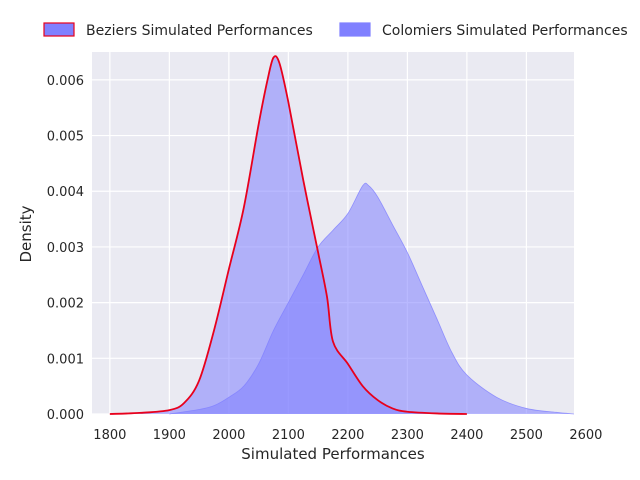 This screenshot has width=640, height=480. What do you see at coordinates (65, 304) in the screenshot?
I see `y-tick-label: 0.002` at bounding box center [65, 304].